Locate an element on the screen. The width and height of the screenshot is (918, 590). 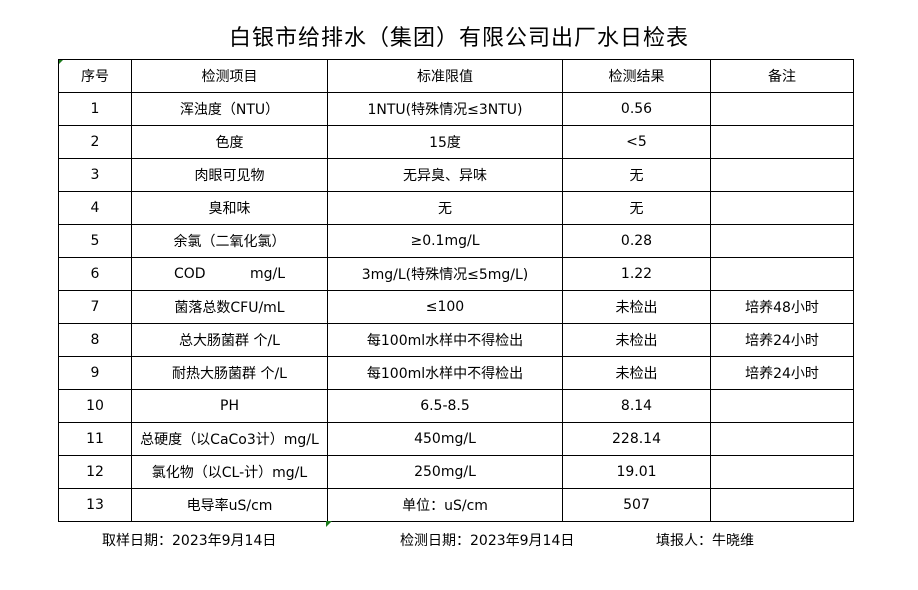
test-date: 检测日期：2023年9月14日 is located at coordinates (487, 541).